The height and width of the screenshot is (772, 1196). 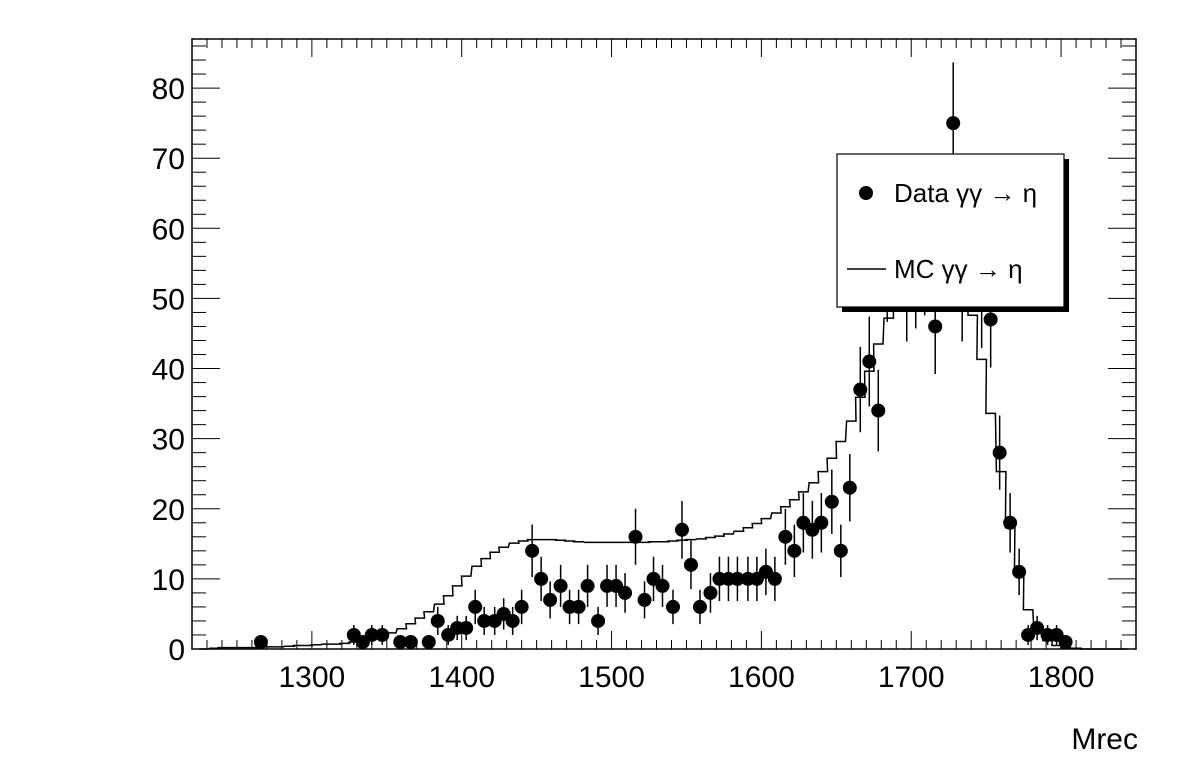 I want to click on legend: Data γγ → η MC γγ → η, so click(x=952, y=232).